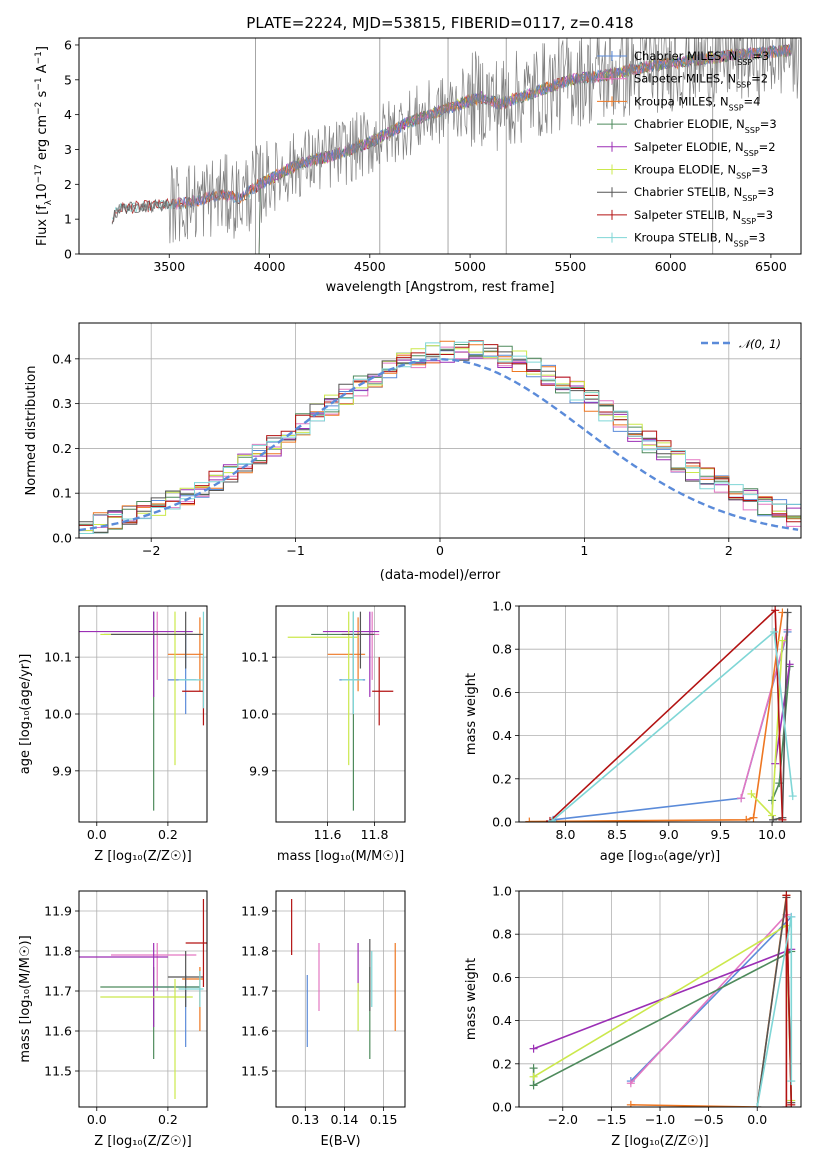 This screenshot has height=1170, width=819. What do you see at coordinates (169, 266) in the screenshot?
I see `xtick-label-0: 3500` at bounding box center [169, 266].